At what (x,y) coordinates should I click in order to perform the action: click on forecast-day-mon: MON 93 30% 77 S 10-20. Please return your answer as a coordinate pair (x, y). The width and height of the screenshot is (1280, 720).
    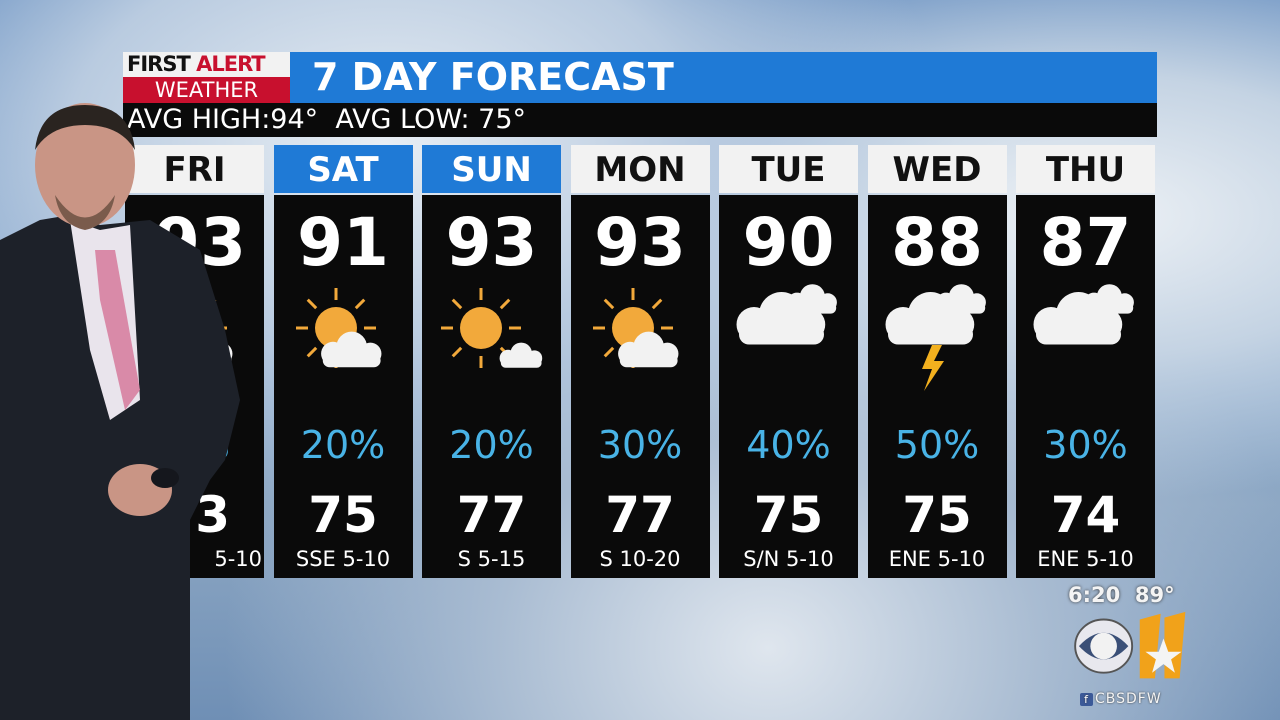
    Looking at the image, I should click on (640, 361).